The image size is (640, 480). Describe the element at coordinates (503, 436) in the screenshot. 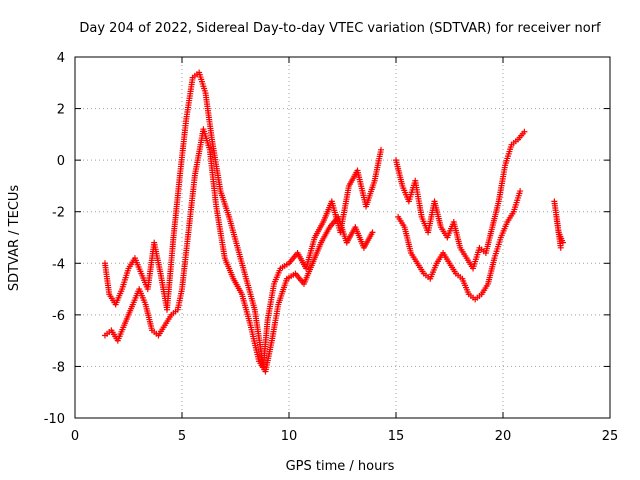

I see `x-tick-label: 20` at that location.